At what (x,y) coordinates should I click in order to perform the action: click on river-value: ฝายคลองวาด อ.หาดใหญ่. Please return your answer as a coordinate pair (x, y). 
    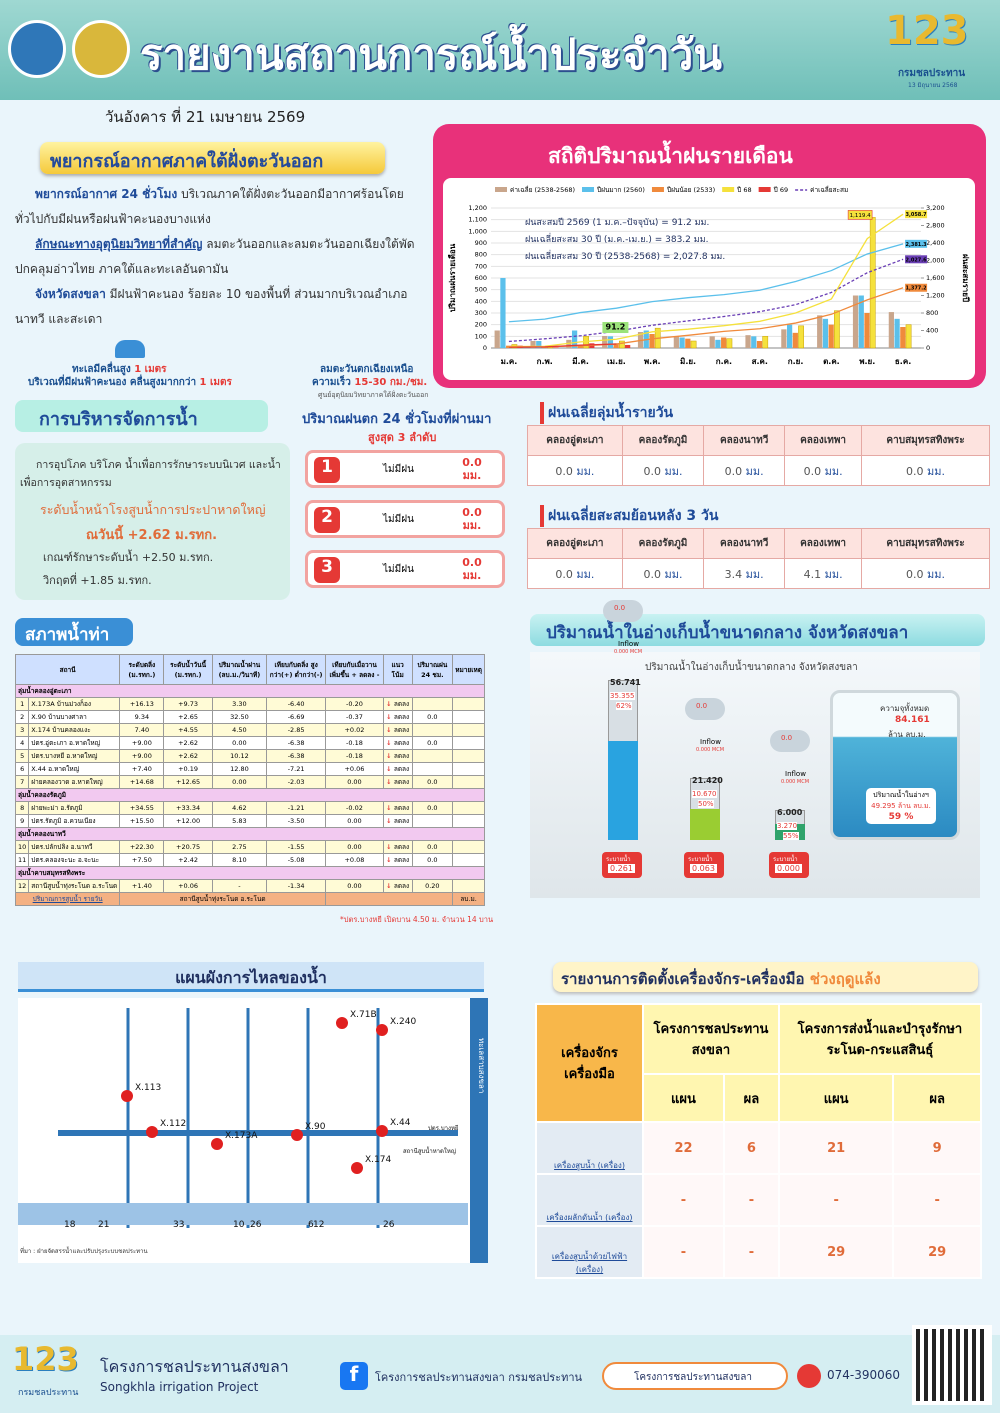
    Looking at the image, I should click on (67, 782).